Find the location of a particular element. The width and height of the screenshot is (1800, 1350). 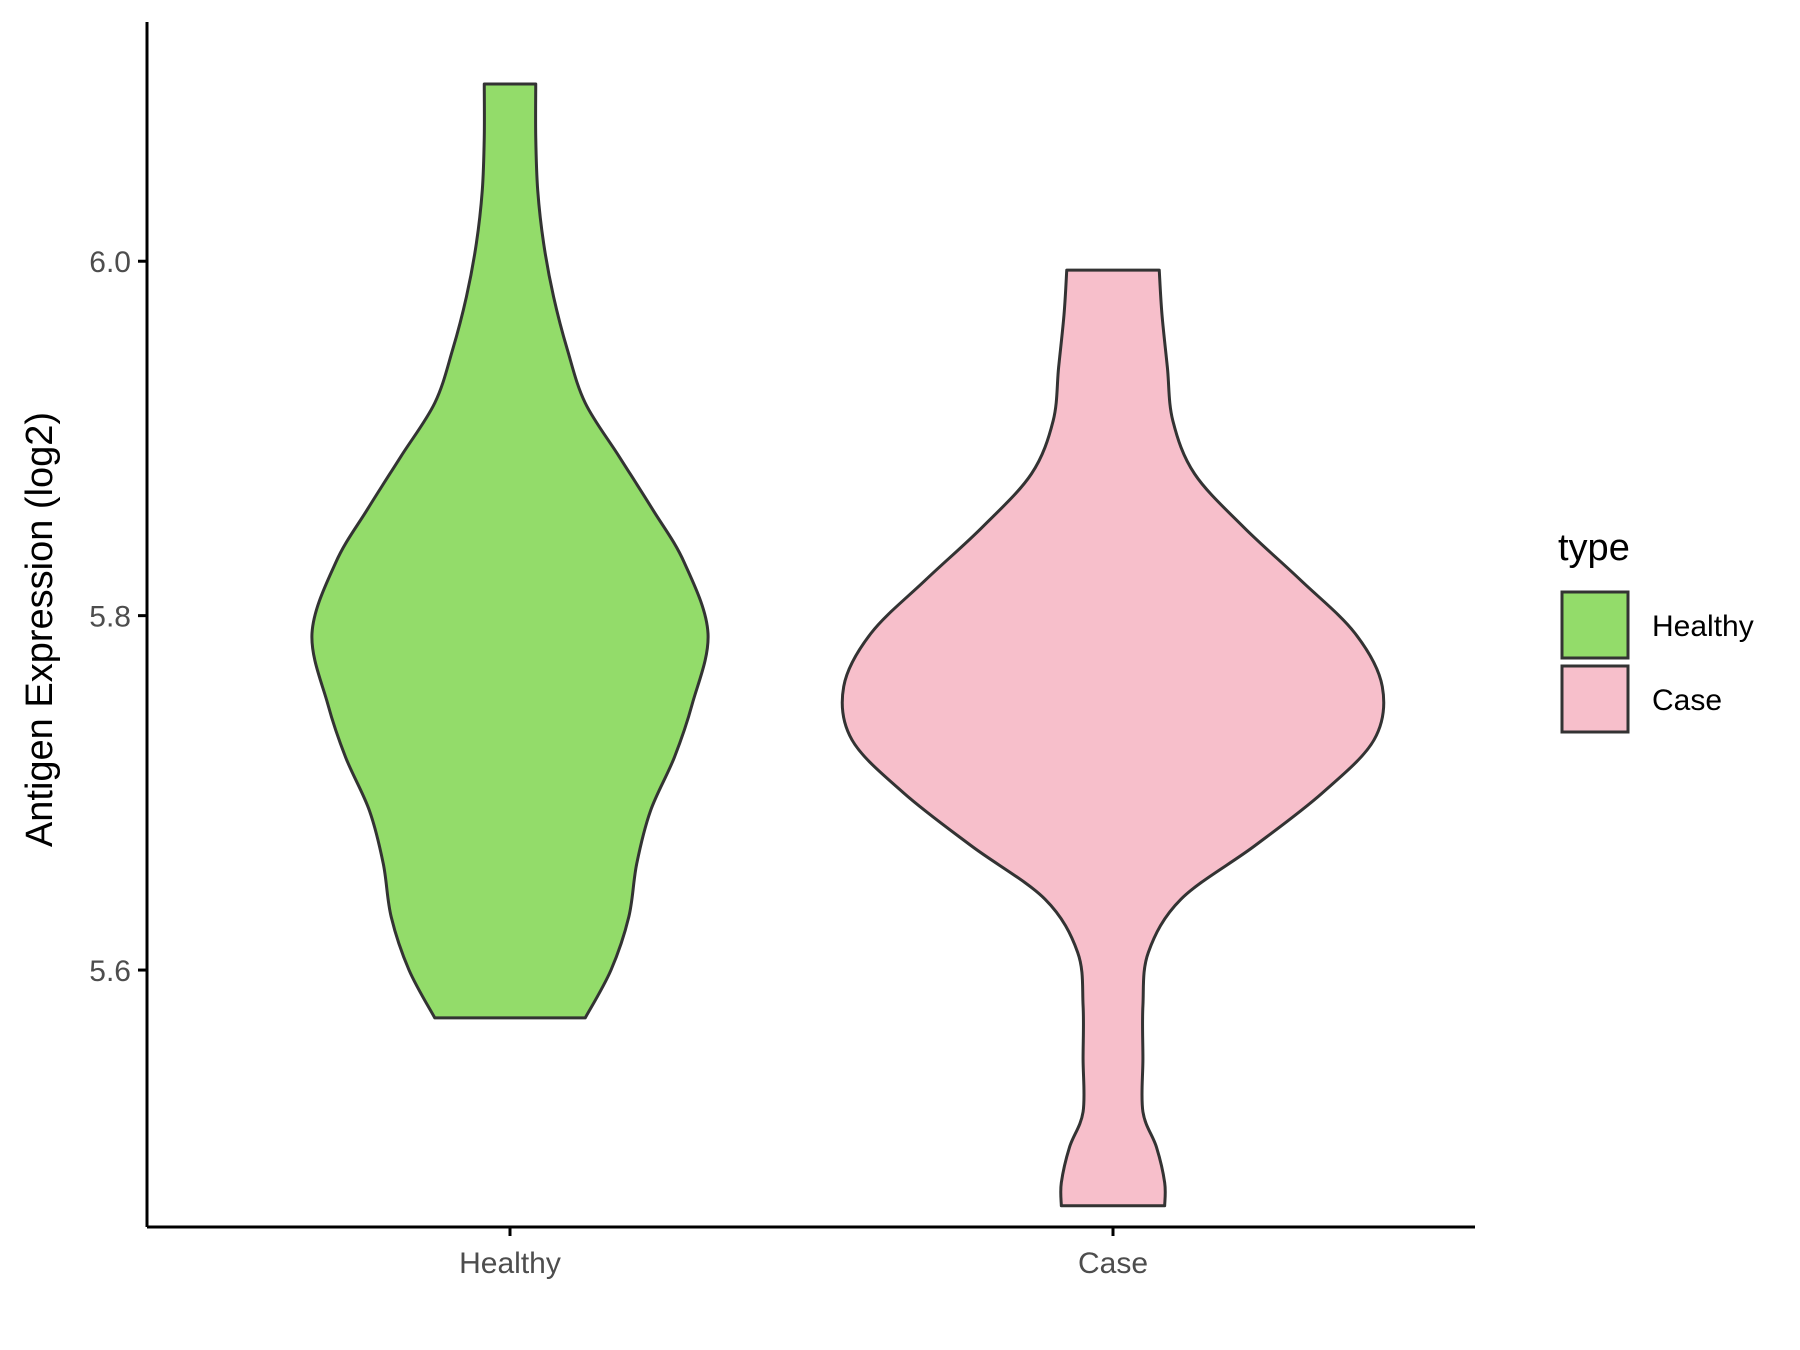

x-ticks: Healthy Case is located at coordinates (803, 1253).